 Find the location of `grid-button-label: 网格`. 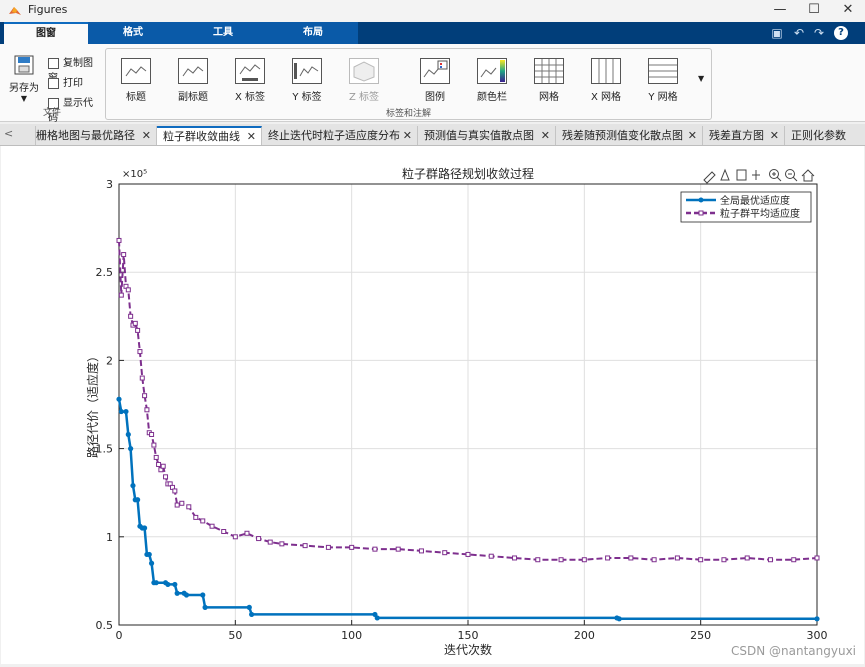

grid-button-label: 网格 is located at coordinates (549, 97).